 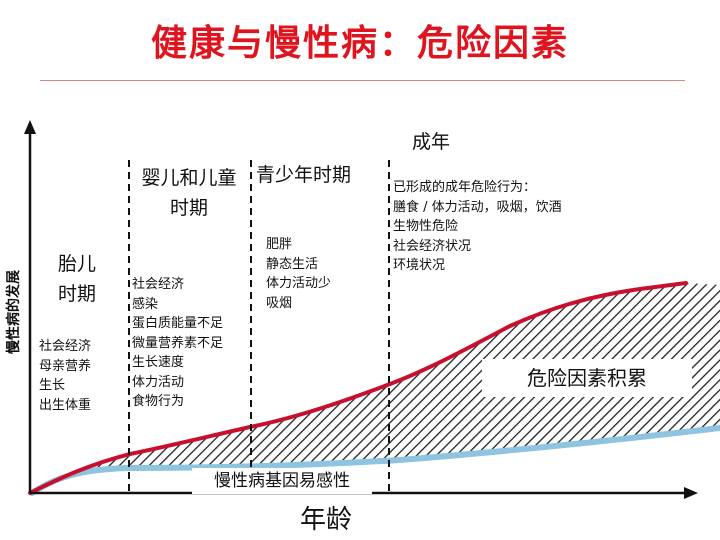 What do you see at coordinates (158, 362) in the screenshot?
I see `factor-item: 生长速度` at bounding box center [158, 362].